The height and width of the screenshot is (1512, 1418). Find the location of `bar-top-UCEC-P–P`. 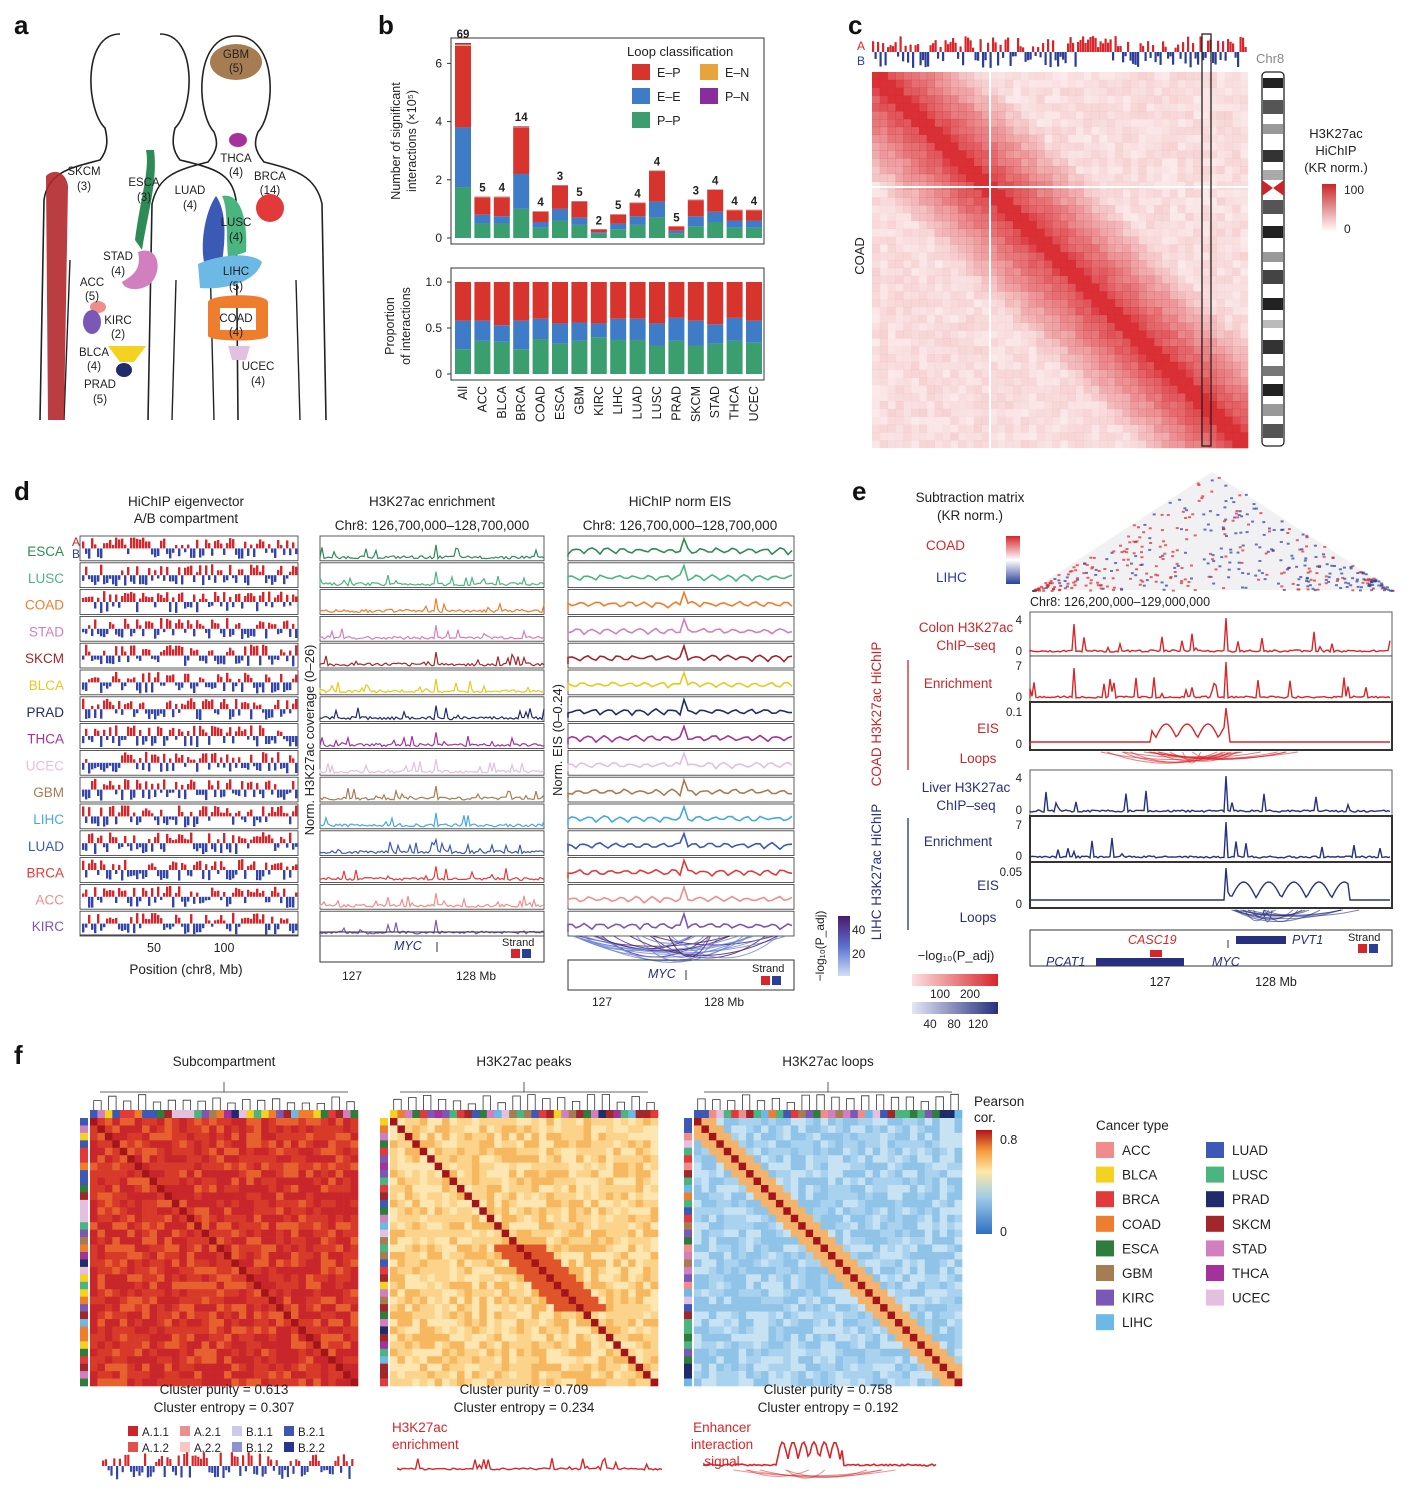

bar-top-UCEC-P–P is located at coordinates (754, 232).